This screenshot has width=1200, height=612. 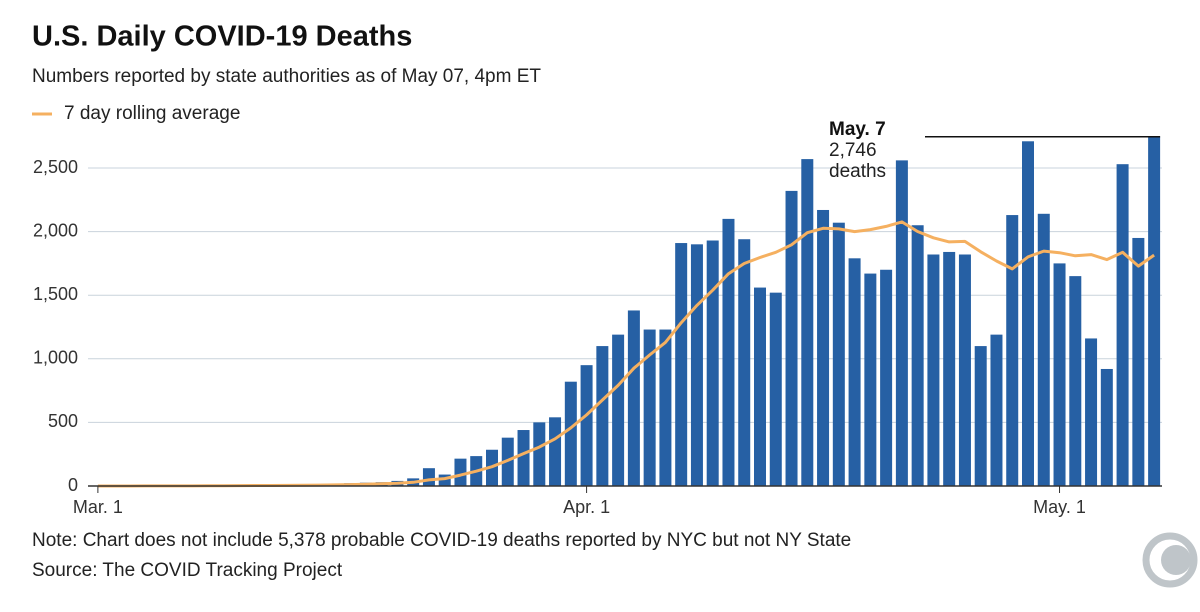 What do you see at coordinates (55, 294) in the screenshot?
I see `y-tick-label: 1,500` at bounding box center [55, 294].